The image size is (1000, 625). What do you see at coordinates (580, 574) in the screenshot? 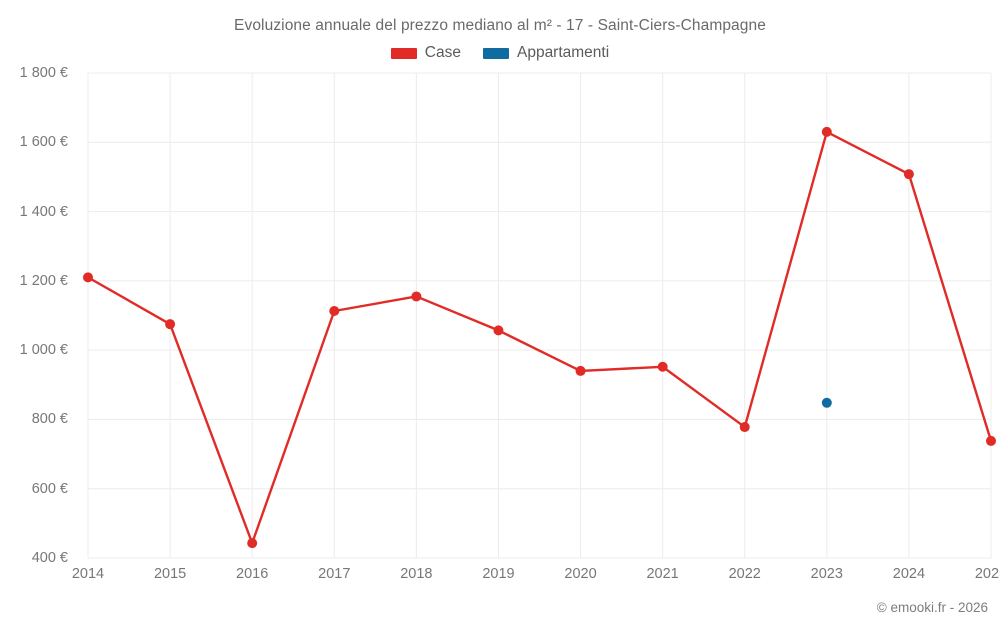
I see `x-axis-tick-label: 2020` at bounding box center [580, 574].